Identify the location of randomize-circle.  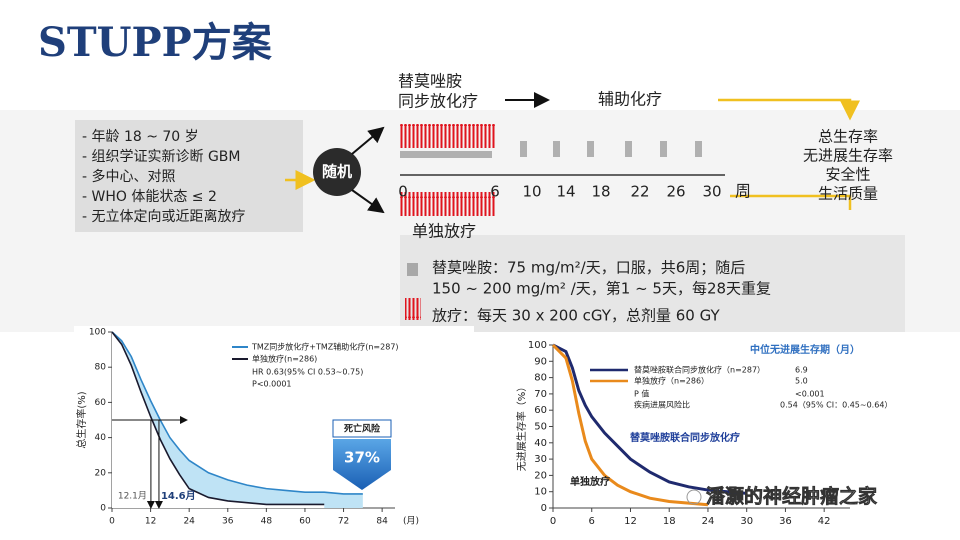
(337, 172).